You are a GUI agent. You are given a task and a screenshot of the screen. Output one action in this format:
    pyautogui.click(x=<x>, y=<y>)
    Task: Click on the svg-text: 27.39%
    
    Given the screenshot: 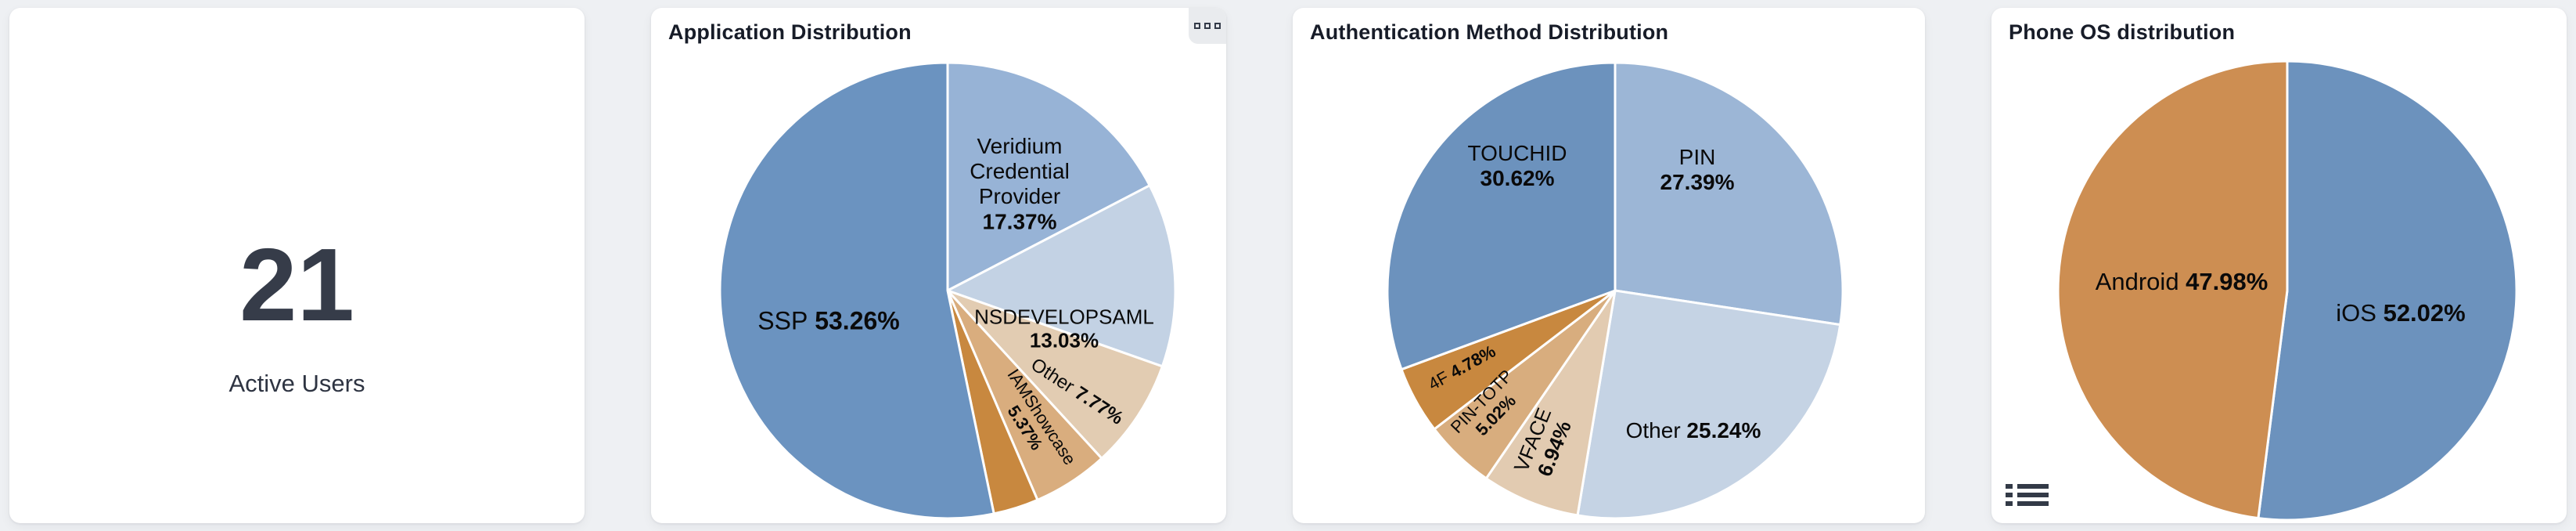 What is the action you would take?
    pyautogui.click(x=1697, y=182)
    